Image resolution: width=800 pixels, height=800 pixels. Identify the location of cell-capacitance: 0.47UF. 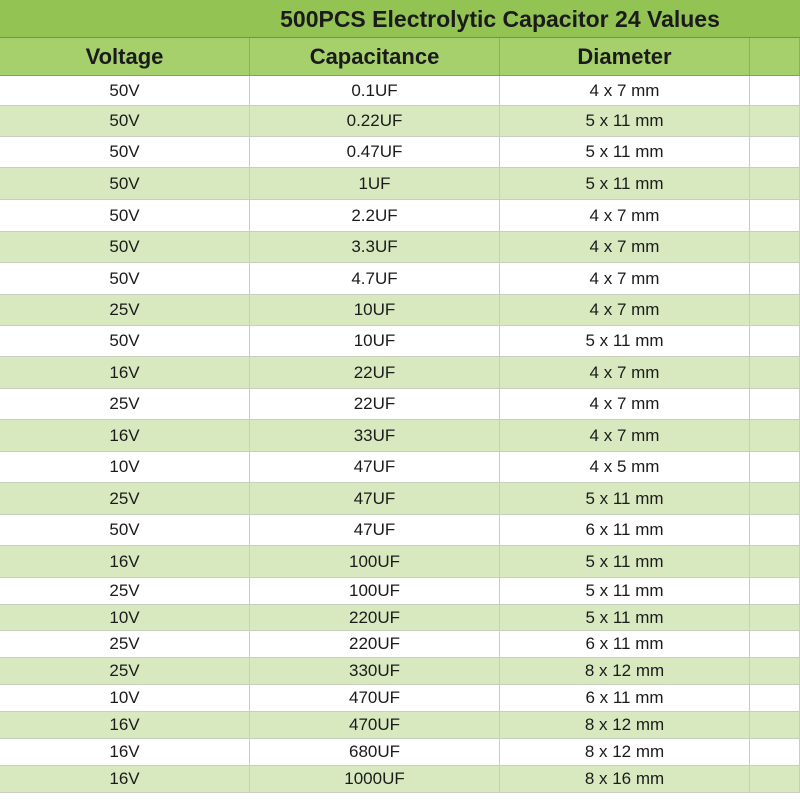
(375, 152).